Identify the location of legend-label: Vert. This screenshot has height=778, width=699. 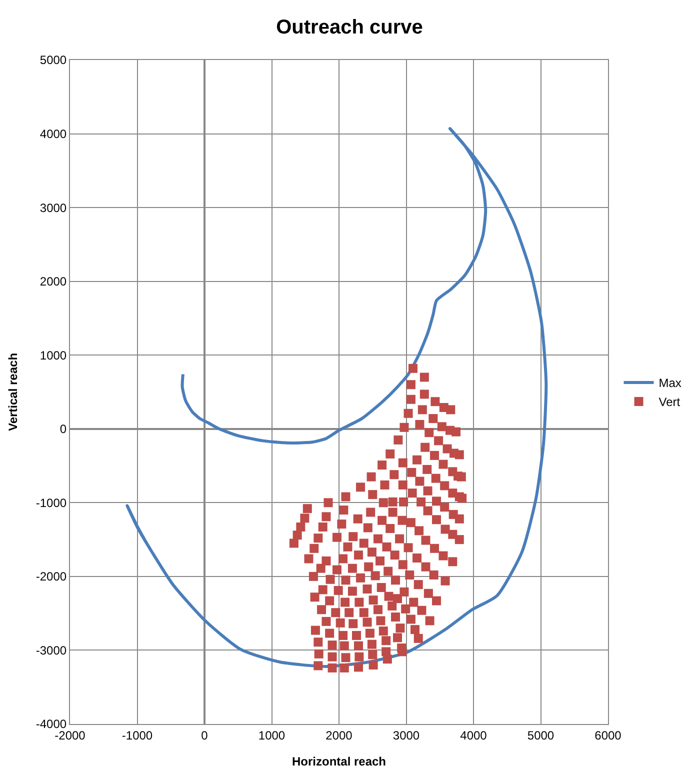
(669, 402).